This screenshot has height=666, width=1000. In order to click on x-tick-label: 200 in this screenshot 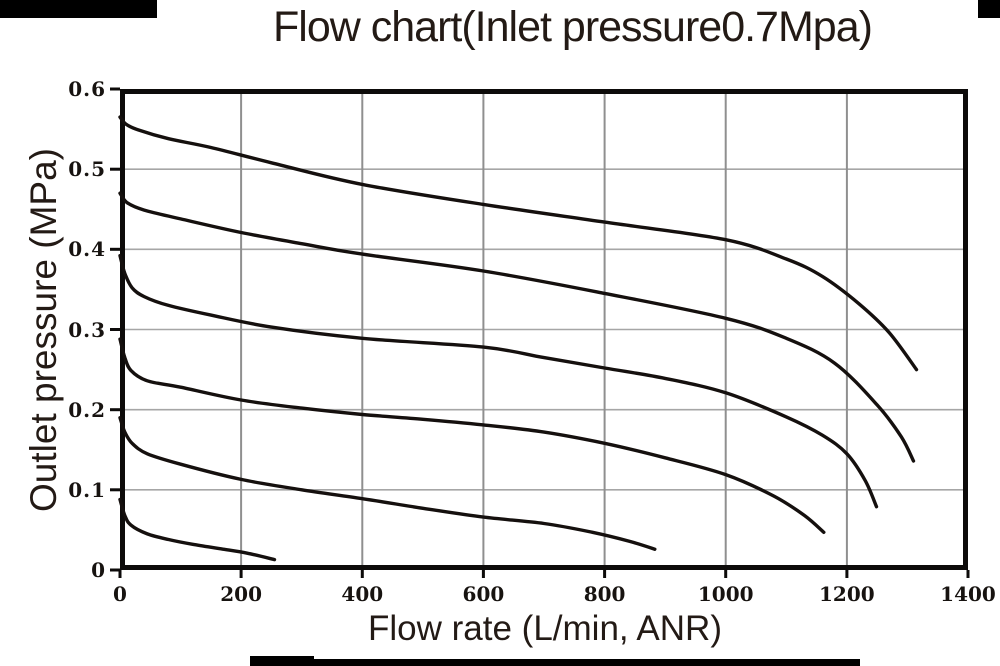, I will do `click(241, 594)`.